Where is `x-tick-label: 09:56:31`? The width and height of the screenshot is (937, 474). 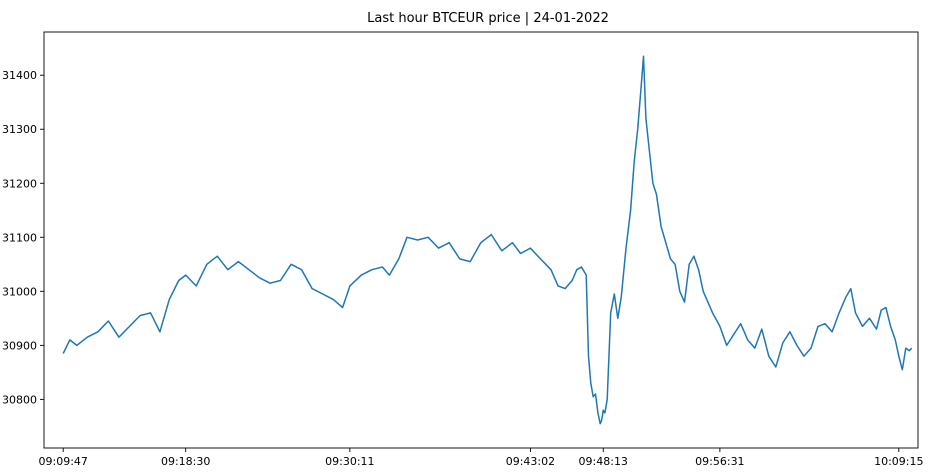 x-tick-label: 09:56:31 is located at coordinates (719, 461).